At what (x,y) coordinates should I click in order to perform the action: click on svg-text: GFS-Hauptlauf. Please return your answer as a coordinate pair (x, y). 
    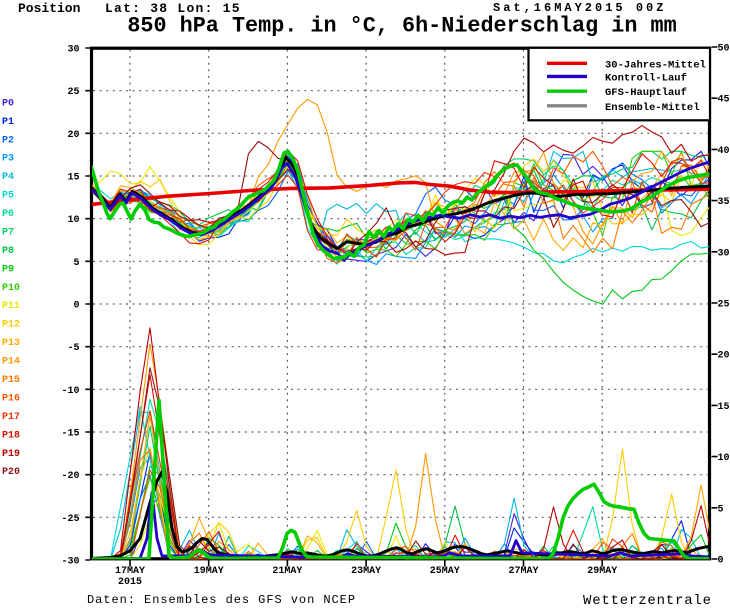
    Looking at the image, I should click on (646, 93).